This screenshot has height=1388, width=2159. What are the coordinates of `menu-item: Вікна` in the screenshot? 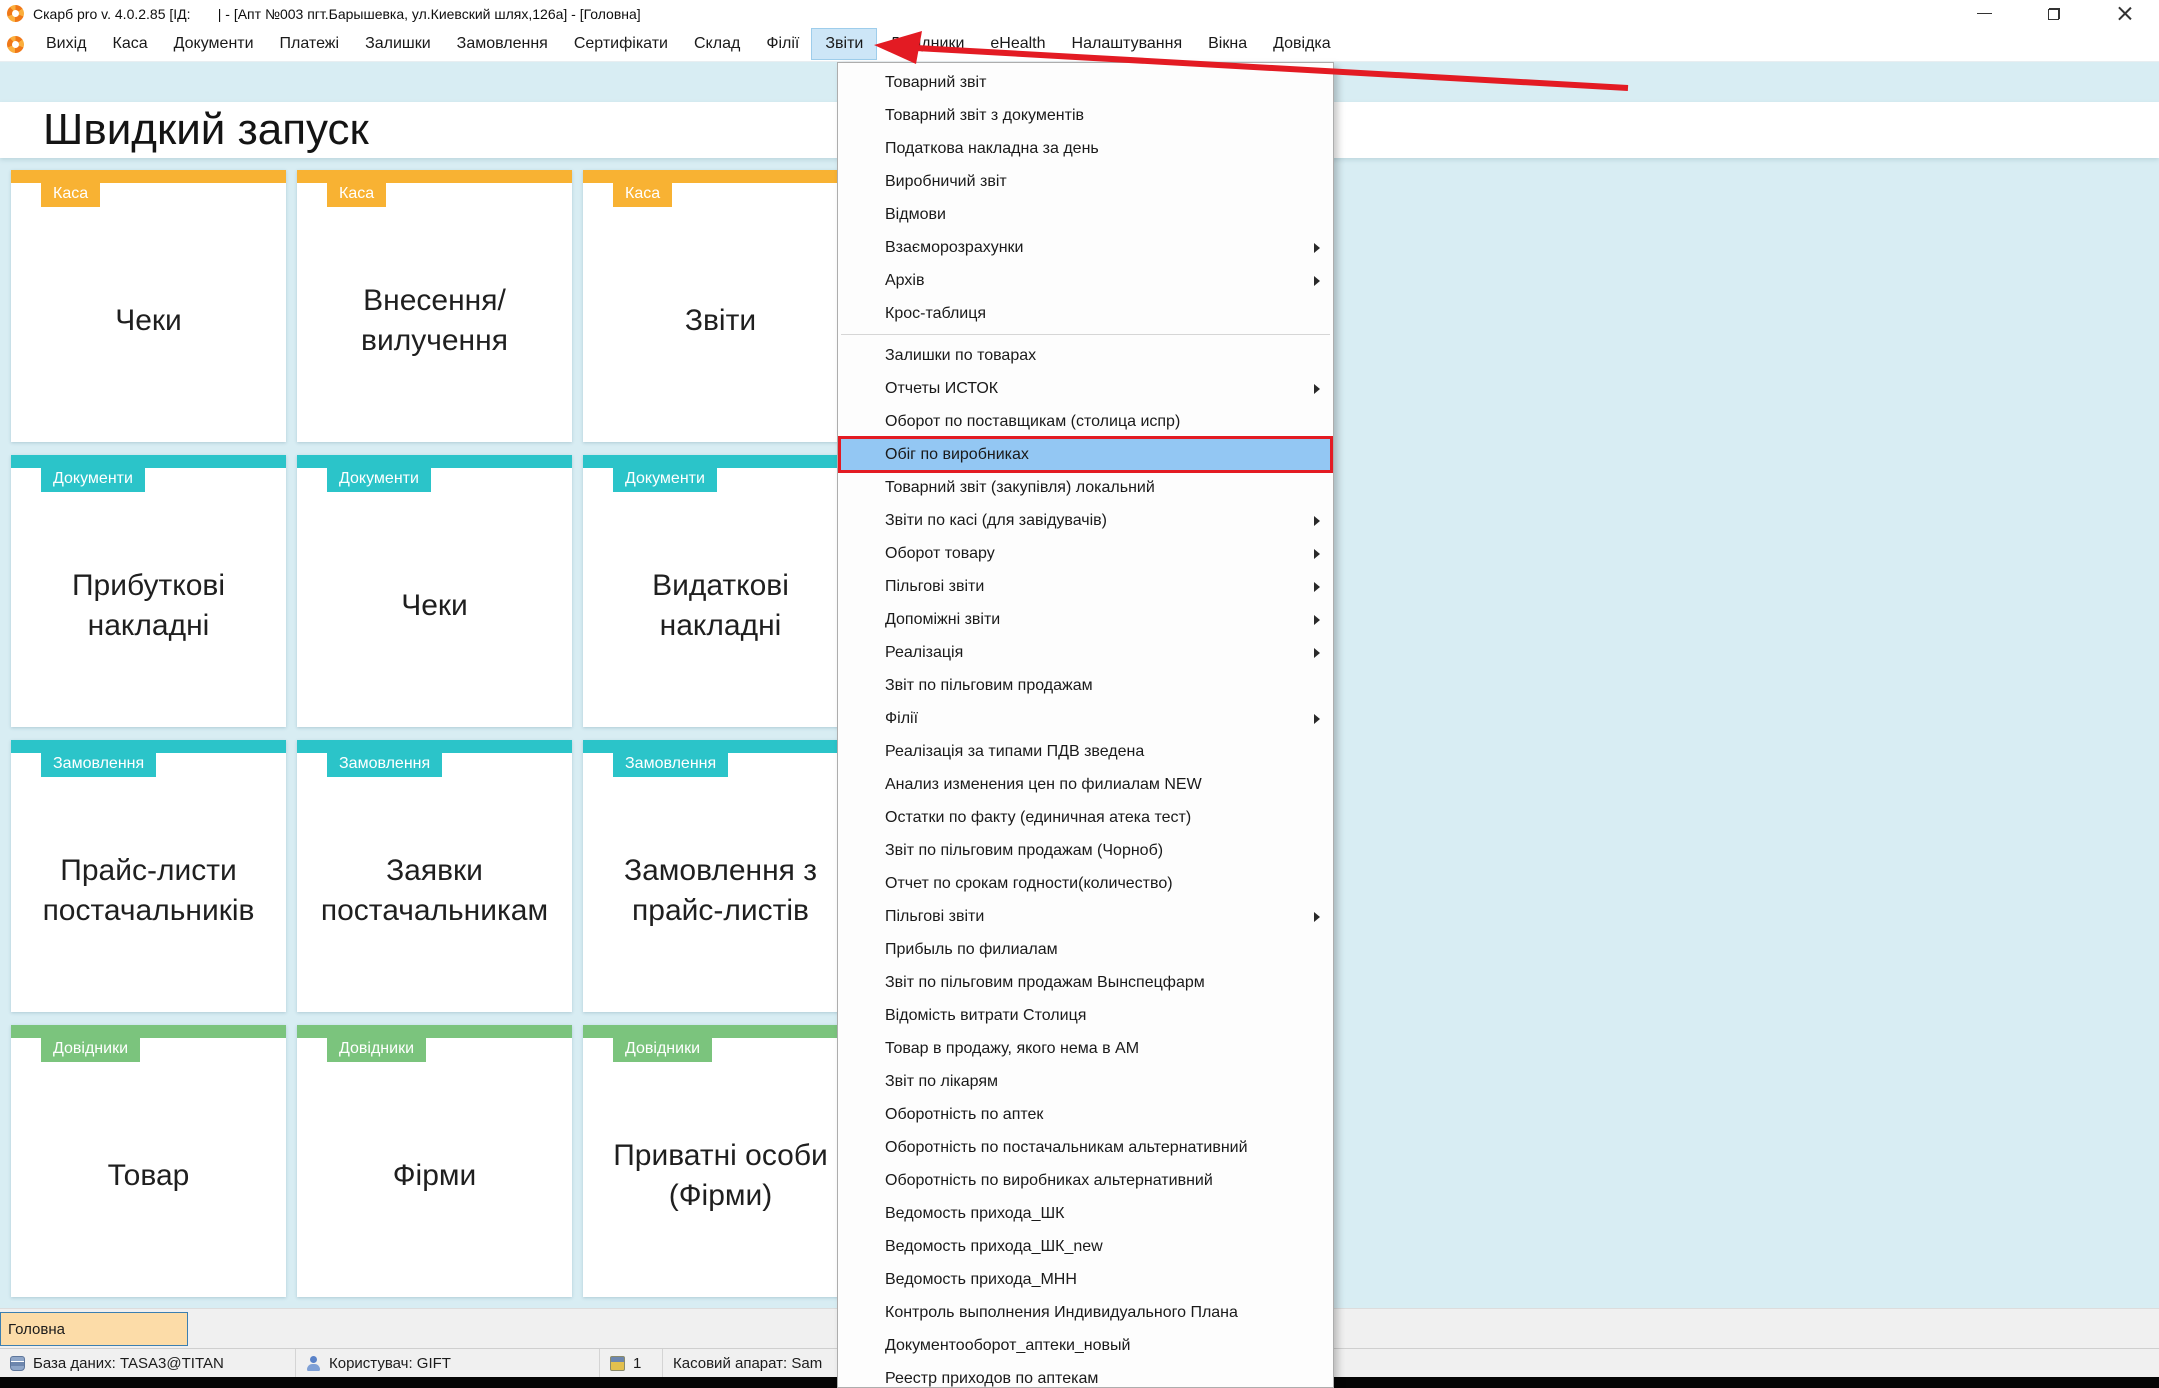 It's located at (1228, 43).